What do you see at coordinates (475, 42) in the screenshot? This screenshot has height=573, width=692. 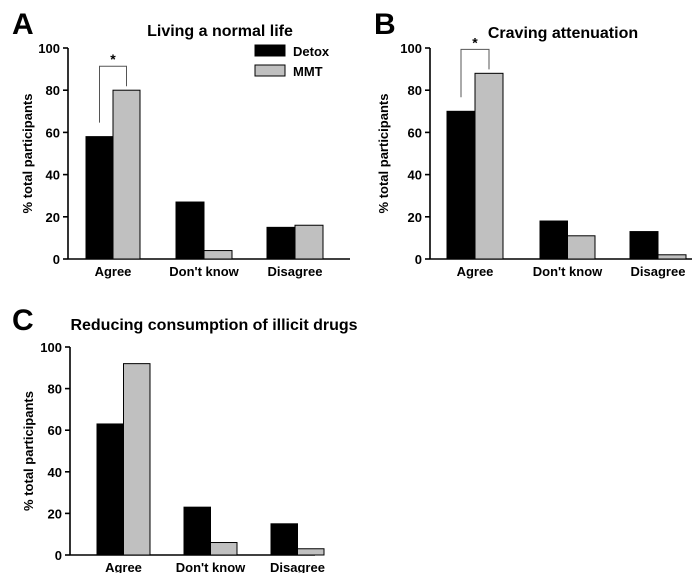 I see `panel-b-significance-marker: *` at bounding box center [475, 42].